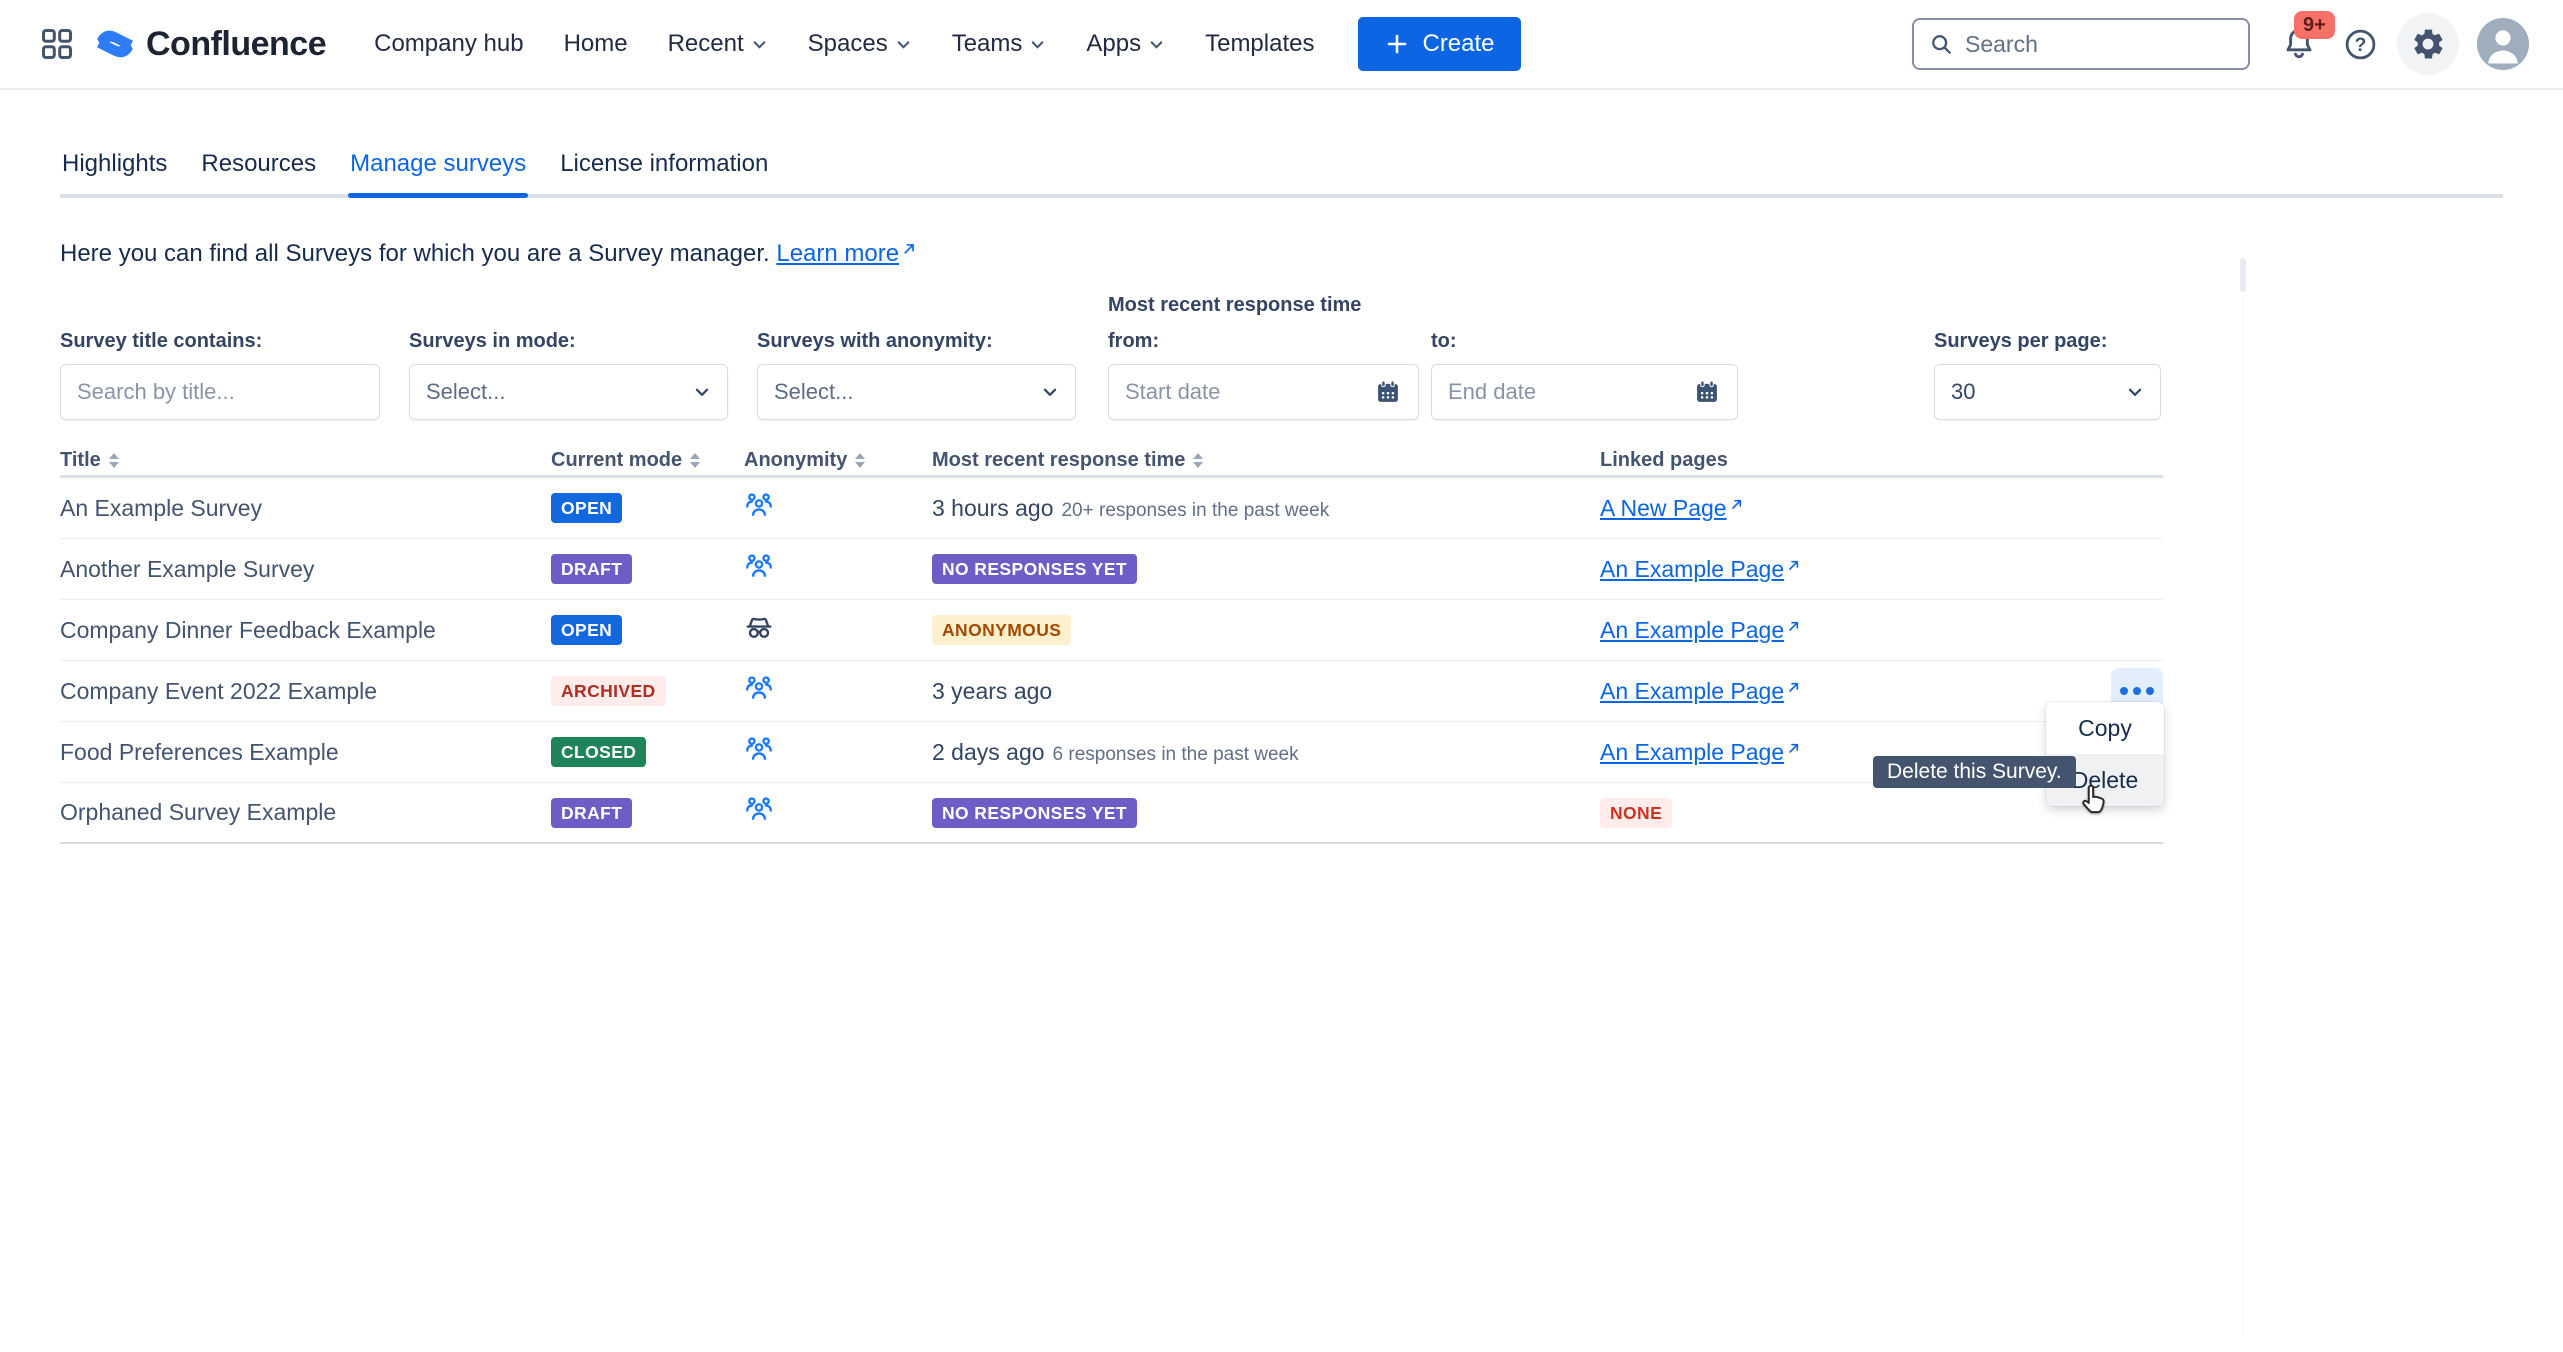  I want to click on nav-item-recent: Recent, so click(718, 44).